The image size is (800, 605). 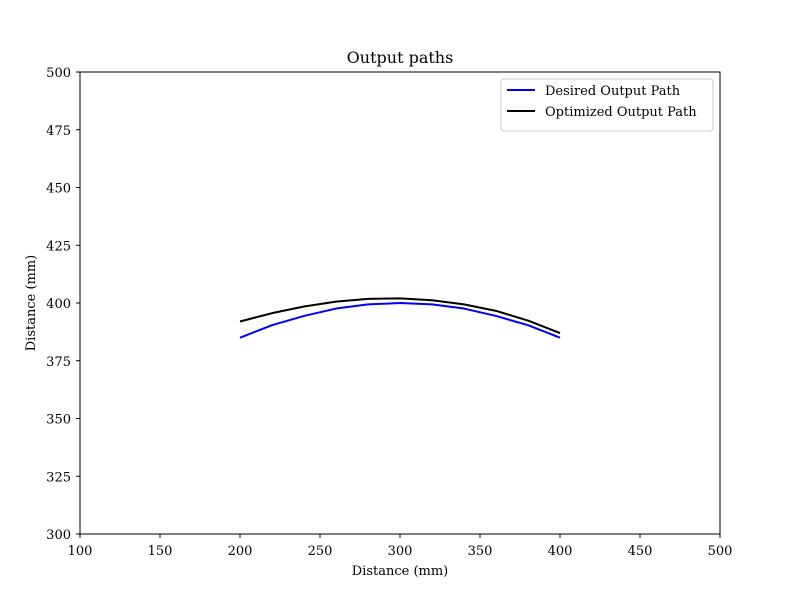 I want to click on x-axis-label: Distance (mm), so click(x=400, y=571).